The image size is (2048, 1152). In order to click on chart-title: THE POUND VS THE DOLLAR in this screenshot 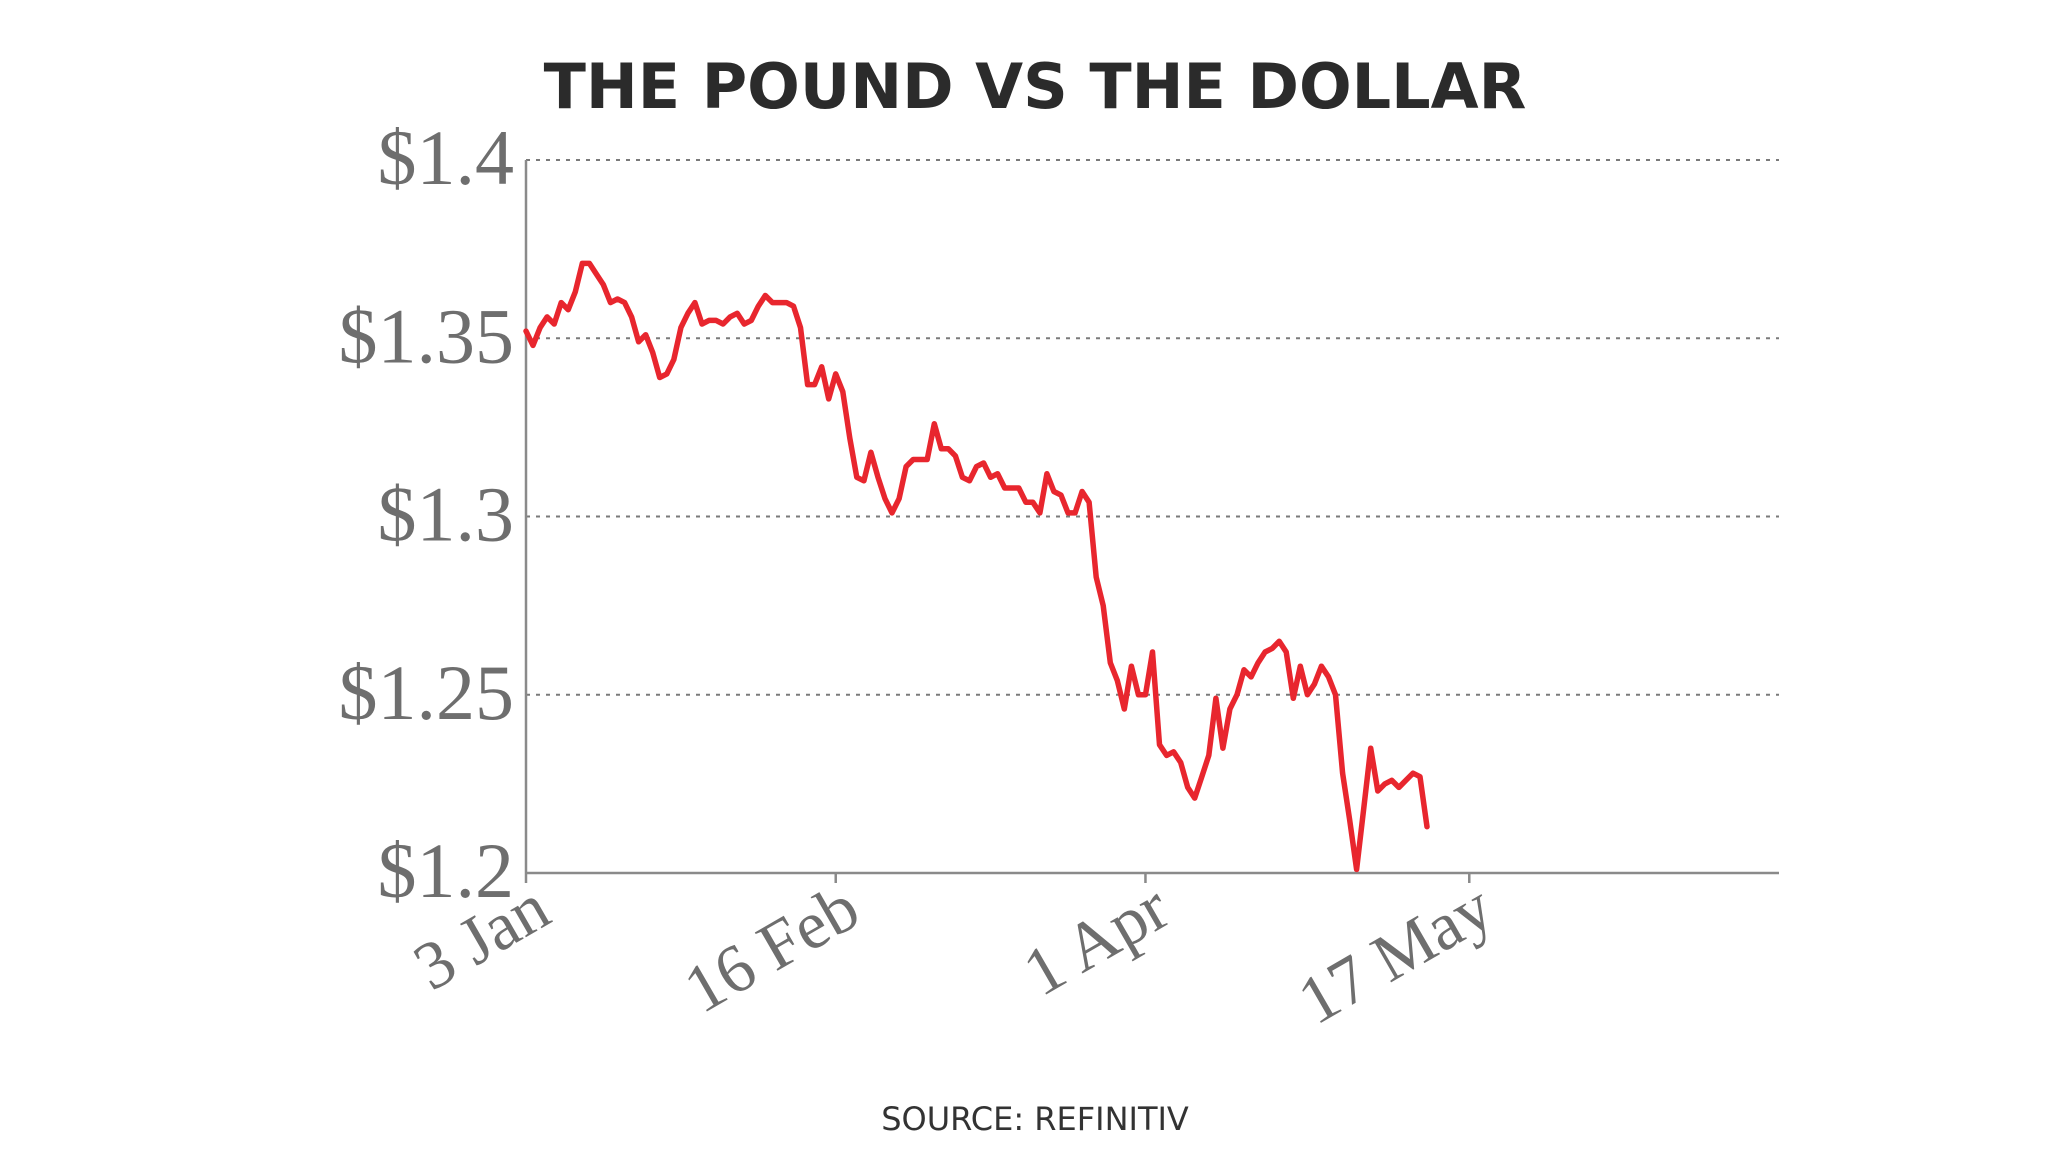, I will do `click(1035, 86)`.